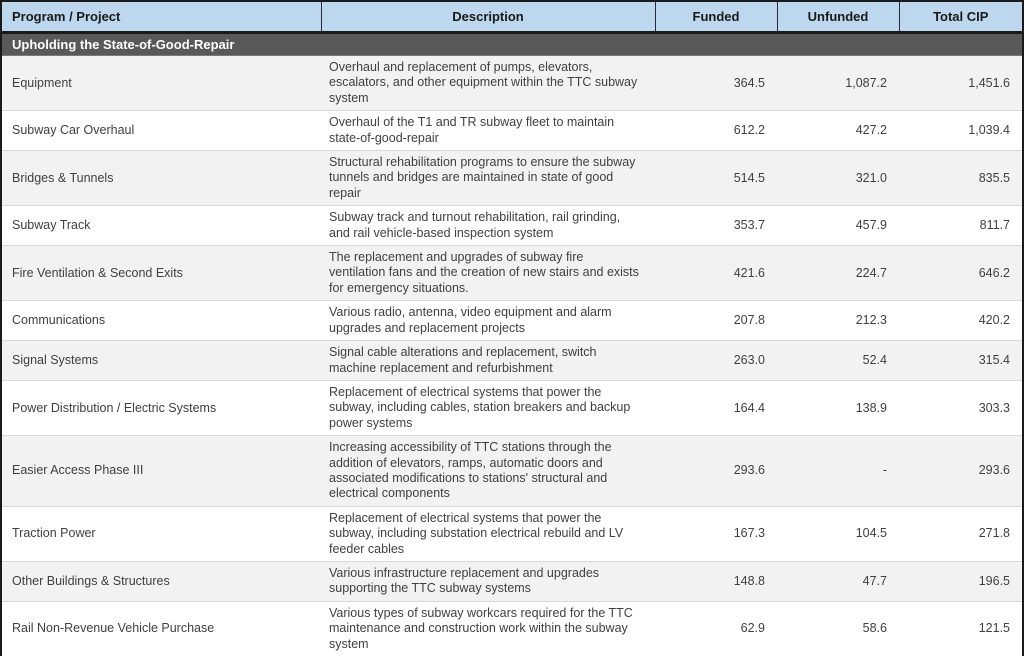 Image resolution: width=1024 pixels, height=656 pixels. I want to click on funded-cell: 293.6, so click(716, 471).